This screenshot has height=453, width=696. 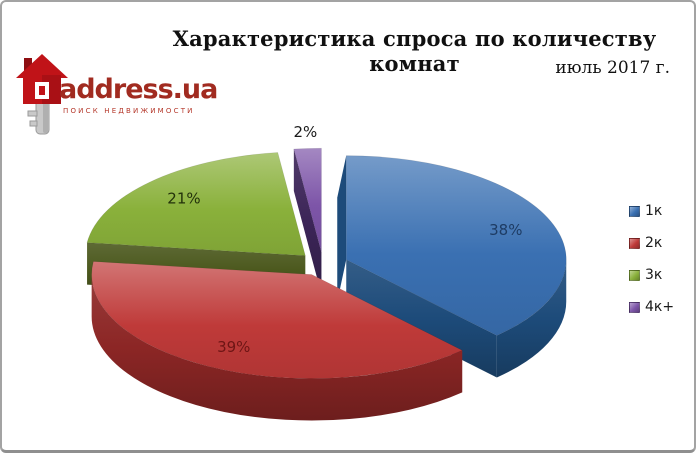 What do you see at coordinates (138, 89) in the screenshot?
I see `logo-brand-text: address.ua` at bounding box center [138, 89].